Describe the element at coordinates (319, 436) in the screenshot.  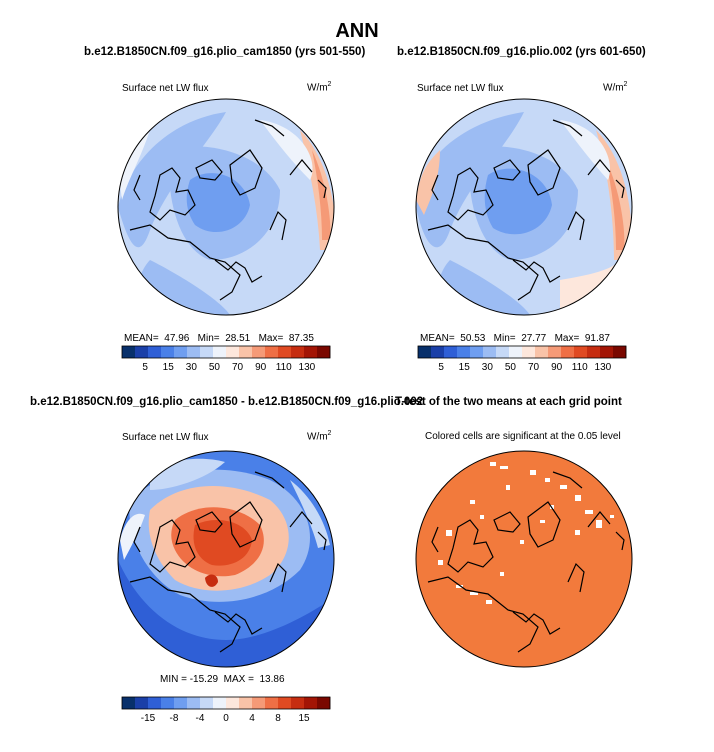
I see `panel3-units: W/m2` at that location.